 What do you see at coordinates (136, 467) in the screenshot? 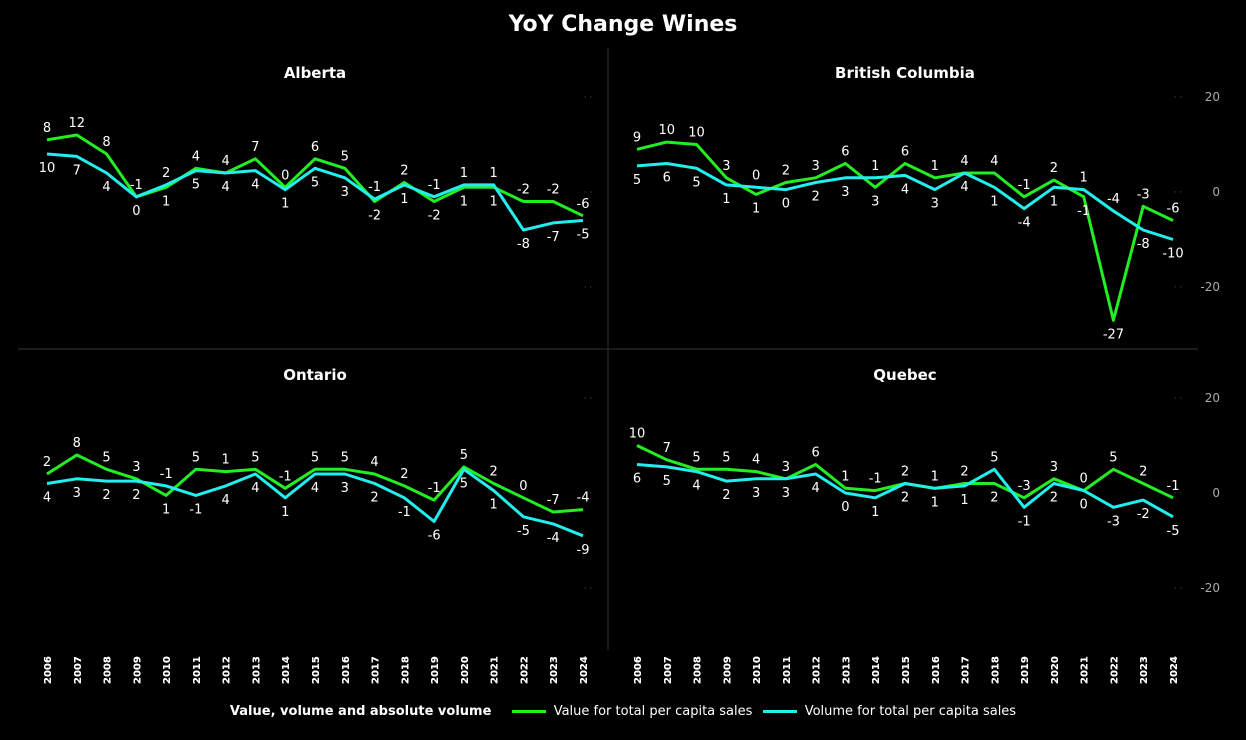
I see `data-label-value-ontario: 3` at bounding box center [136, 467].